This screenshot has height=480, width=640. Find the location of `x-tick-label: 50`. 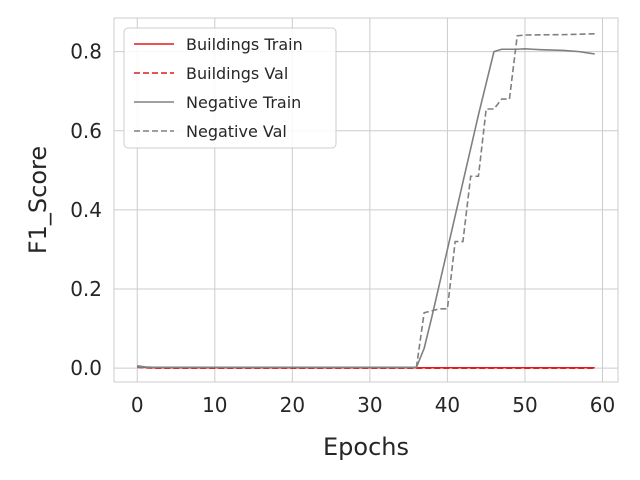

x-tick-label: 50 is located at coordinates (524, 405).